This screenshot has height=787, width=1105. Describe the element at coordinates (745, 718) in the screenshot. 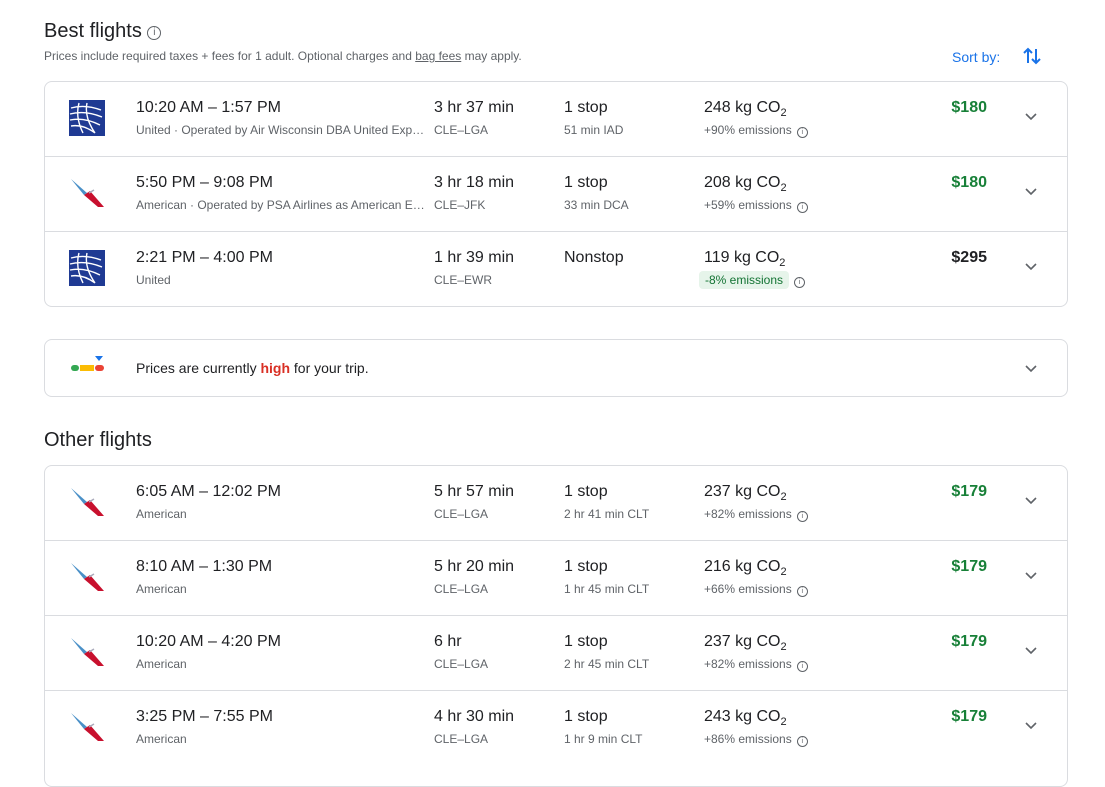

I see `co2-value: 243 kg CO2` at that location.